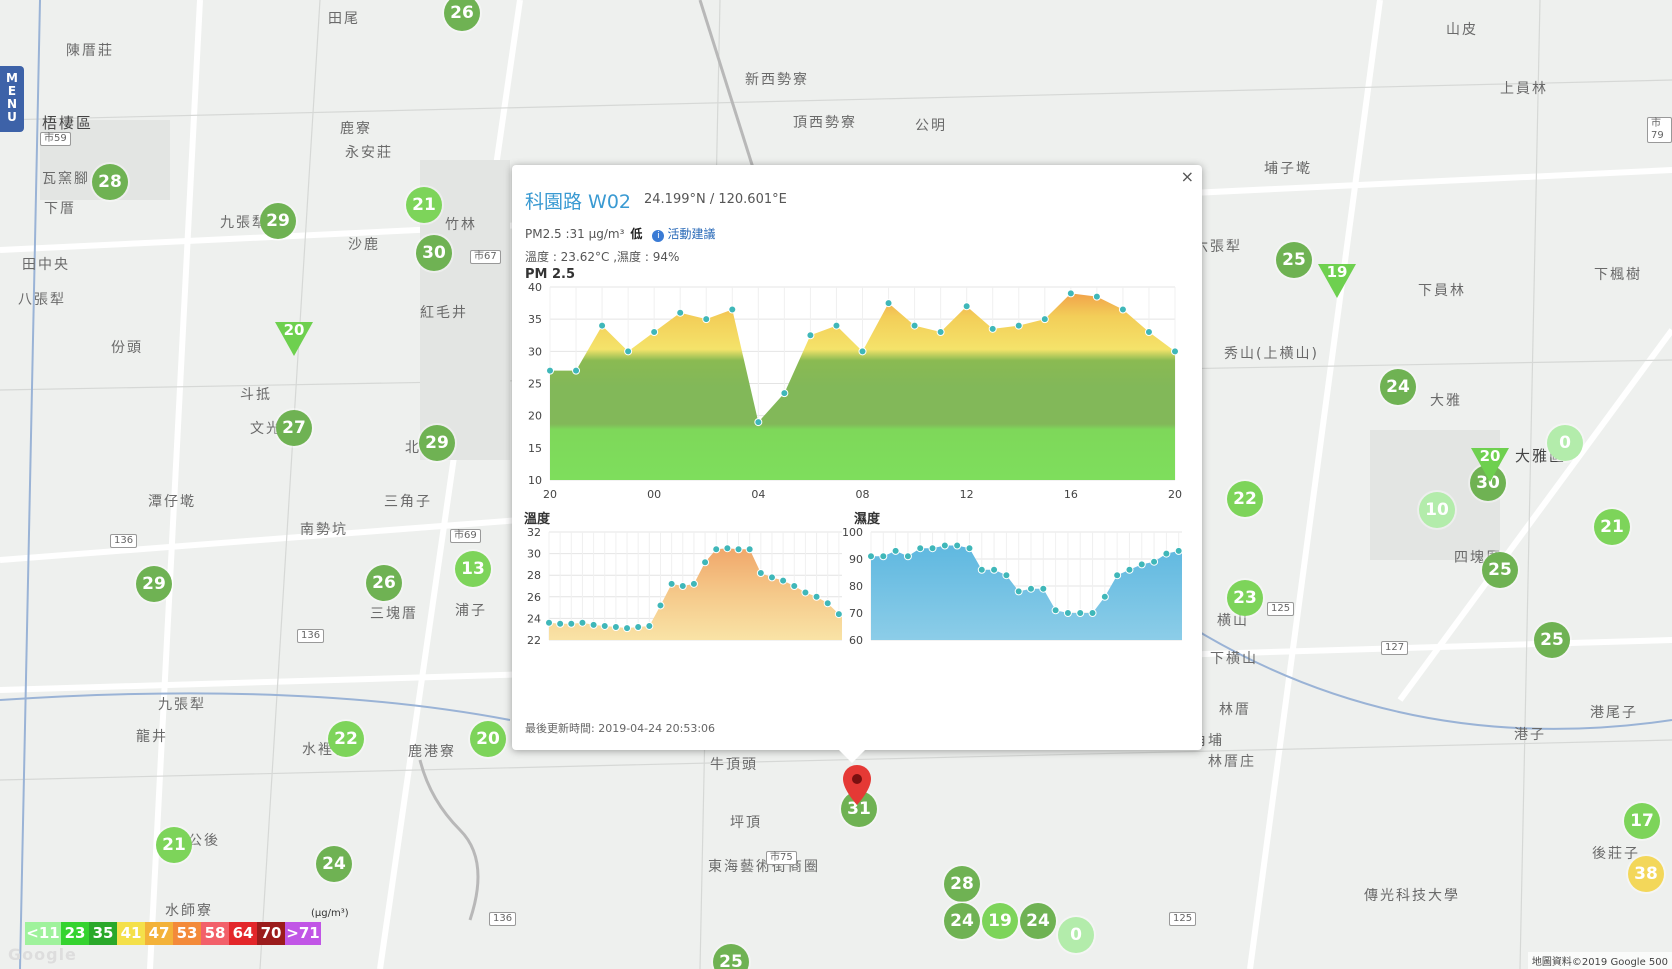 Image resolution: width=1672 pixels, height=969 pixels. Describe the element at coordinates (1642, 821) in the screenshot. I see `aq-station-marker: 17` at that location.